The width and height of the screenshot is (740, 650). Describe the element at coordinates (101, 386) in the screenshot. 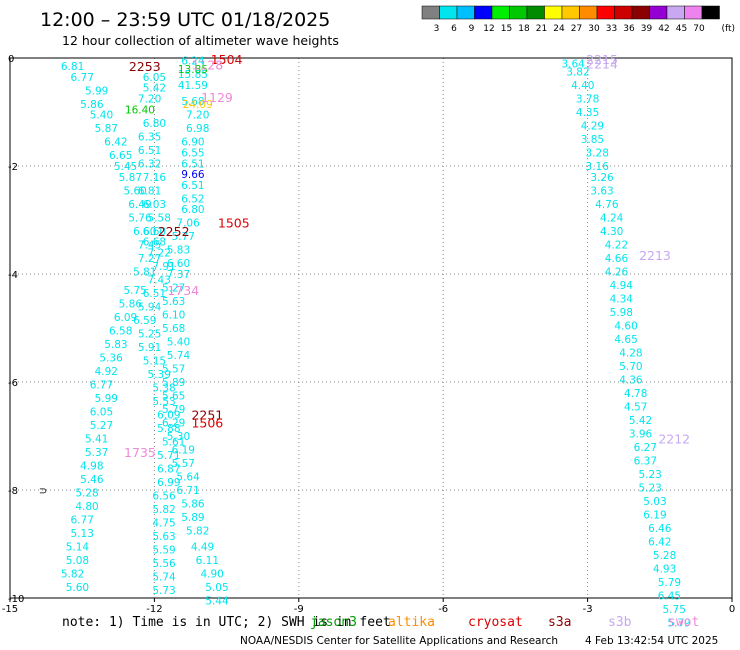

I see `data-point-label: 6.77` at that location.